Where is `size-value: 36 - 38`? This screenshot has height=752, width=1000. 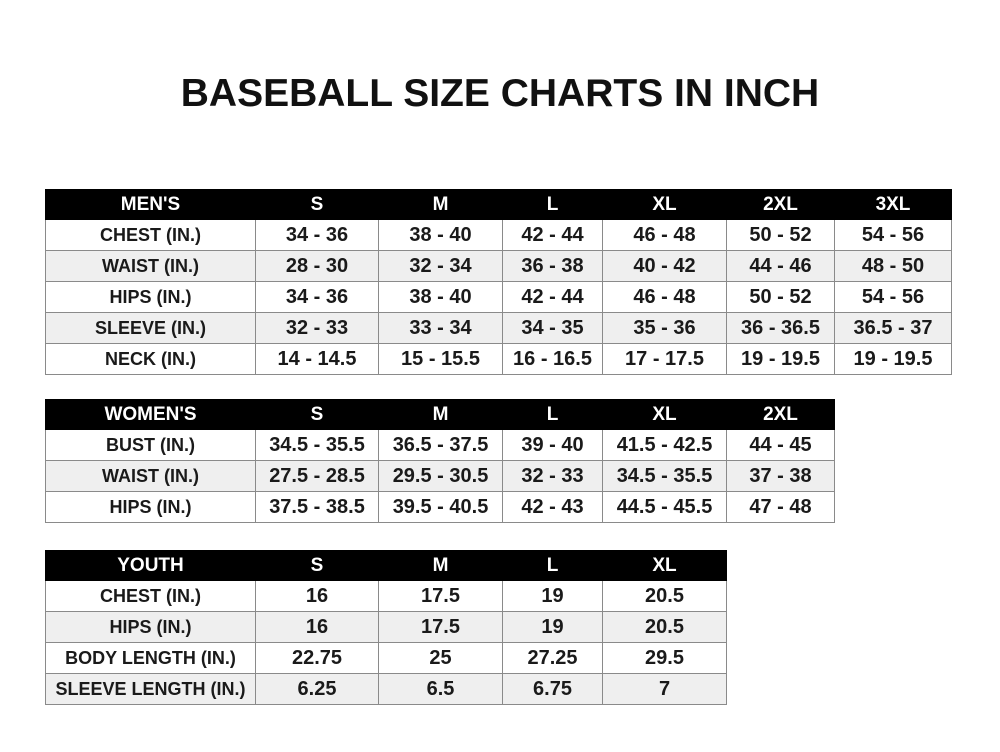
size-value: 36 - 38 is located at coordinates (552, 266).